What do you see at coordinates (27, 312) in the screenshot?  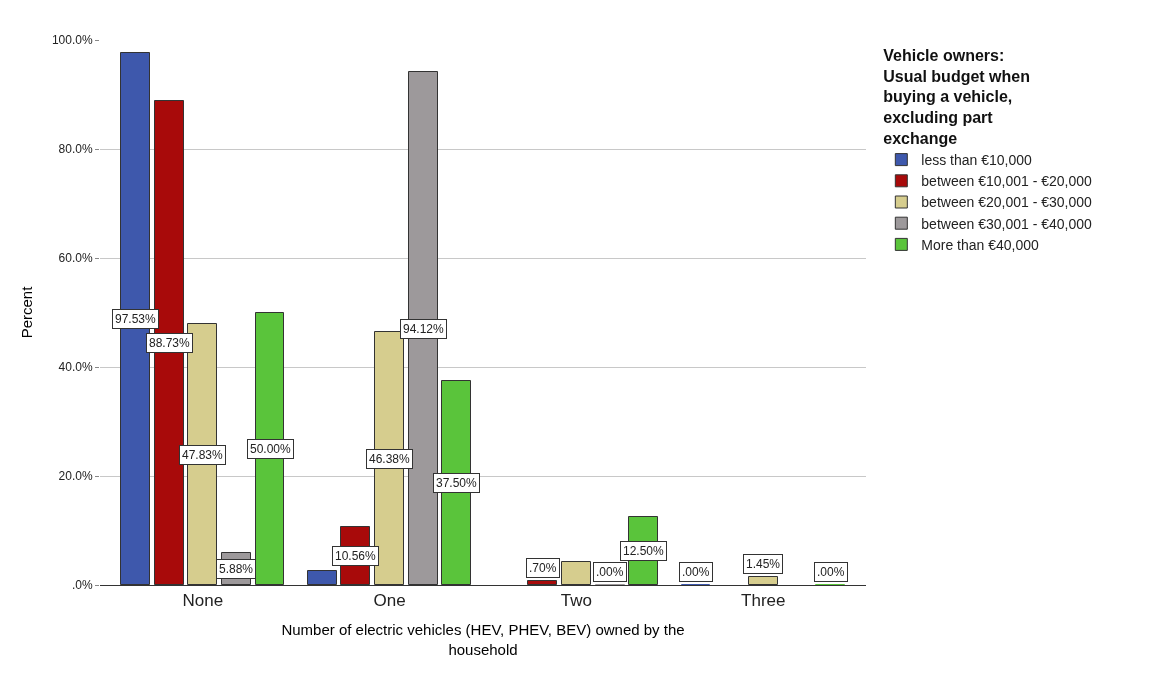 I see `y-axis-title: Percent` at bounding box center [27, 312].